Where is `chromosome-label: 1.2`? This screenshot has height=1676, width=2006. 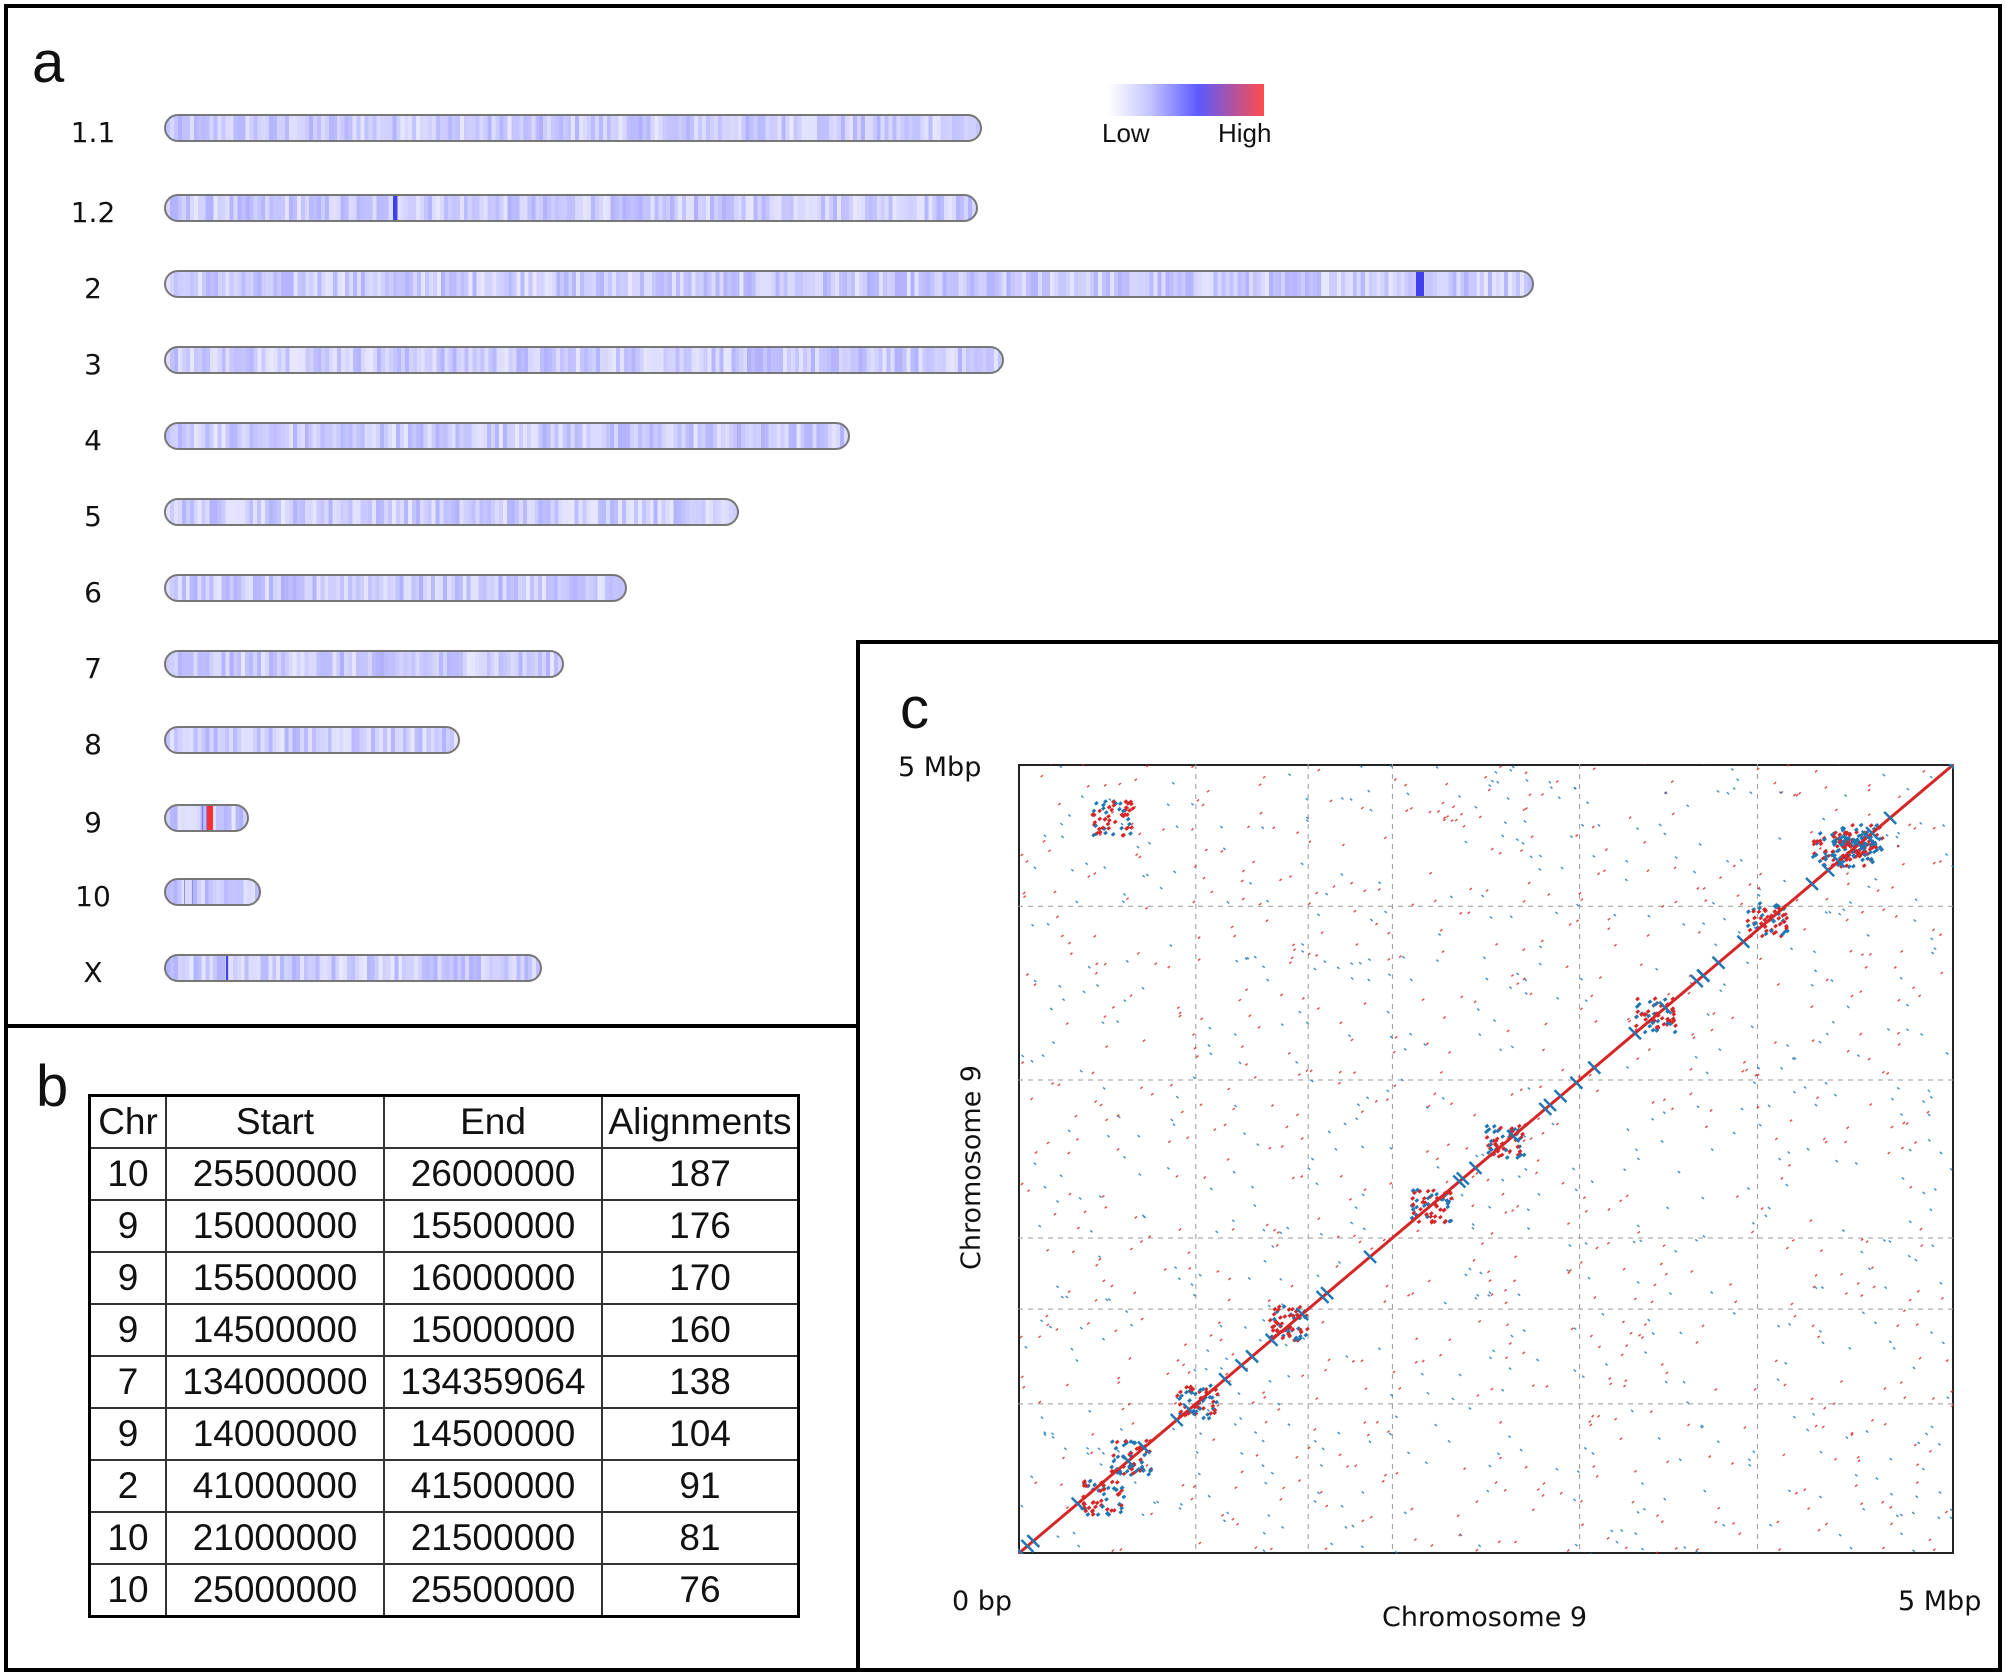 chromosome-label: 1.2 is located at coordinates (93, 212).